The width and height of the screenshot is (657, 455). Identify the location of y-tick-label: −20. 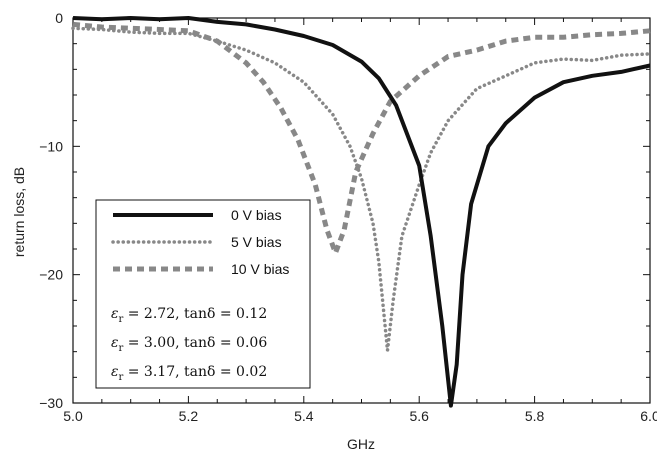
(51, 275).